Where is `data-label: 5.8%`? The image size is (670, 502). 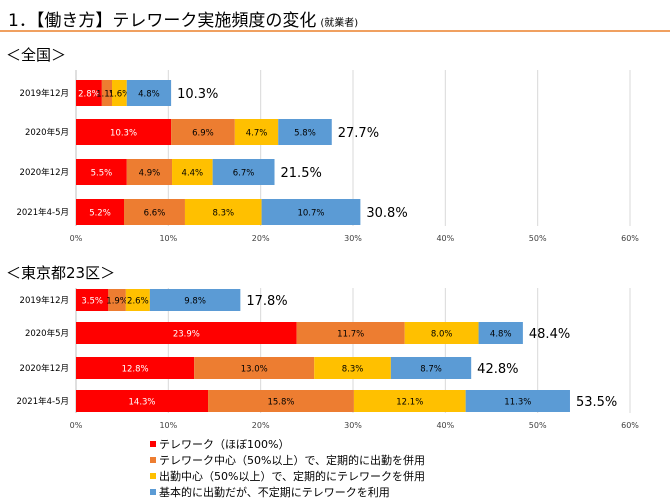 data-label: 5.8% is located at coordinates (305, 134).